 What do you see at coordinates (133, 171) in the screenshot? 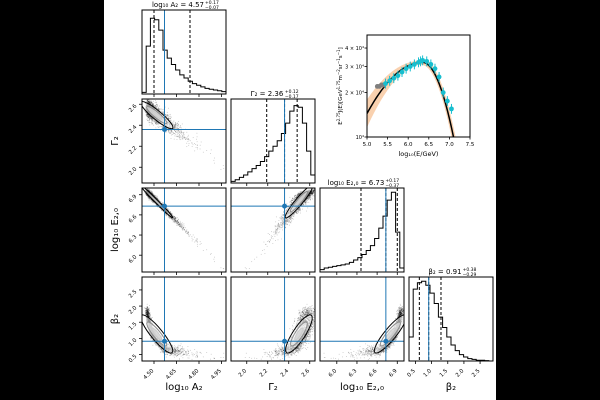
I see `y-tick-label: 2.0` at bounding box center [133, 171].